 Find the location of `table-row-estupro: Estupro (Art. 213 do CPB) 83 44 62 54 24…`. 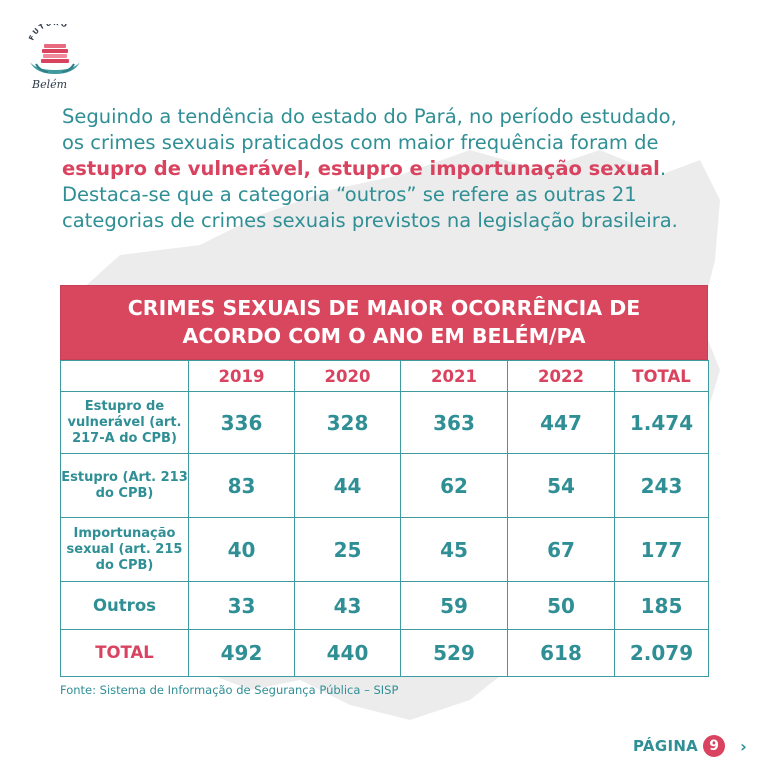

table-row-estupro: Estupro (Art. 213 do CPB) 83 44 62 54 24… is located at coordinates (384, 485).